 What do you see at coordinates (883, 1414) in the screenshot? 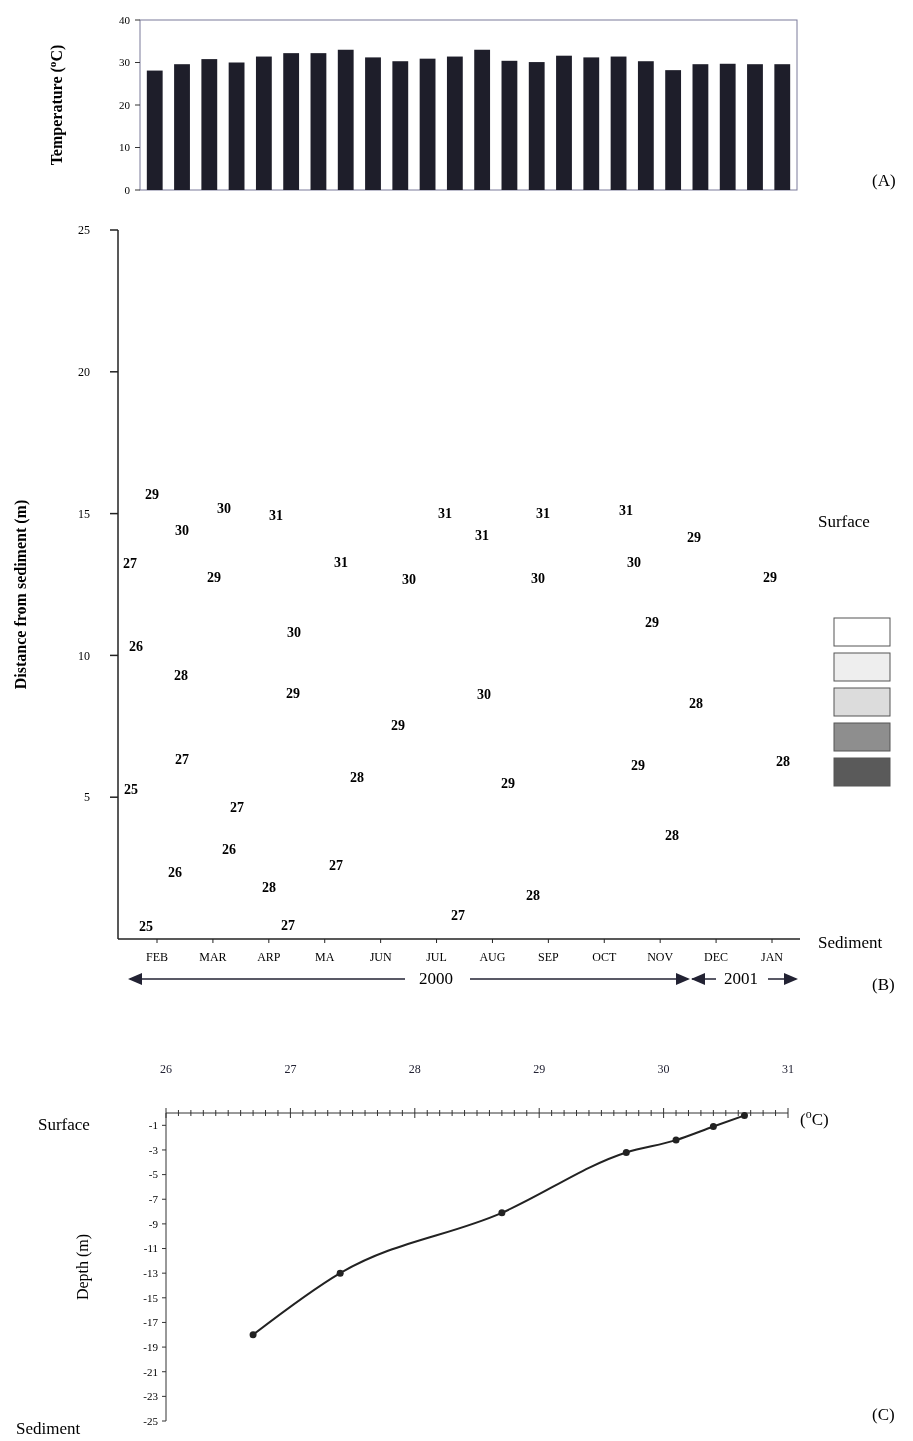
I see `text: (C)` at bounding box center [883, 1414].